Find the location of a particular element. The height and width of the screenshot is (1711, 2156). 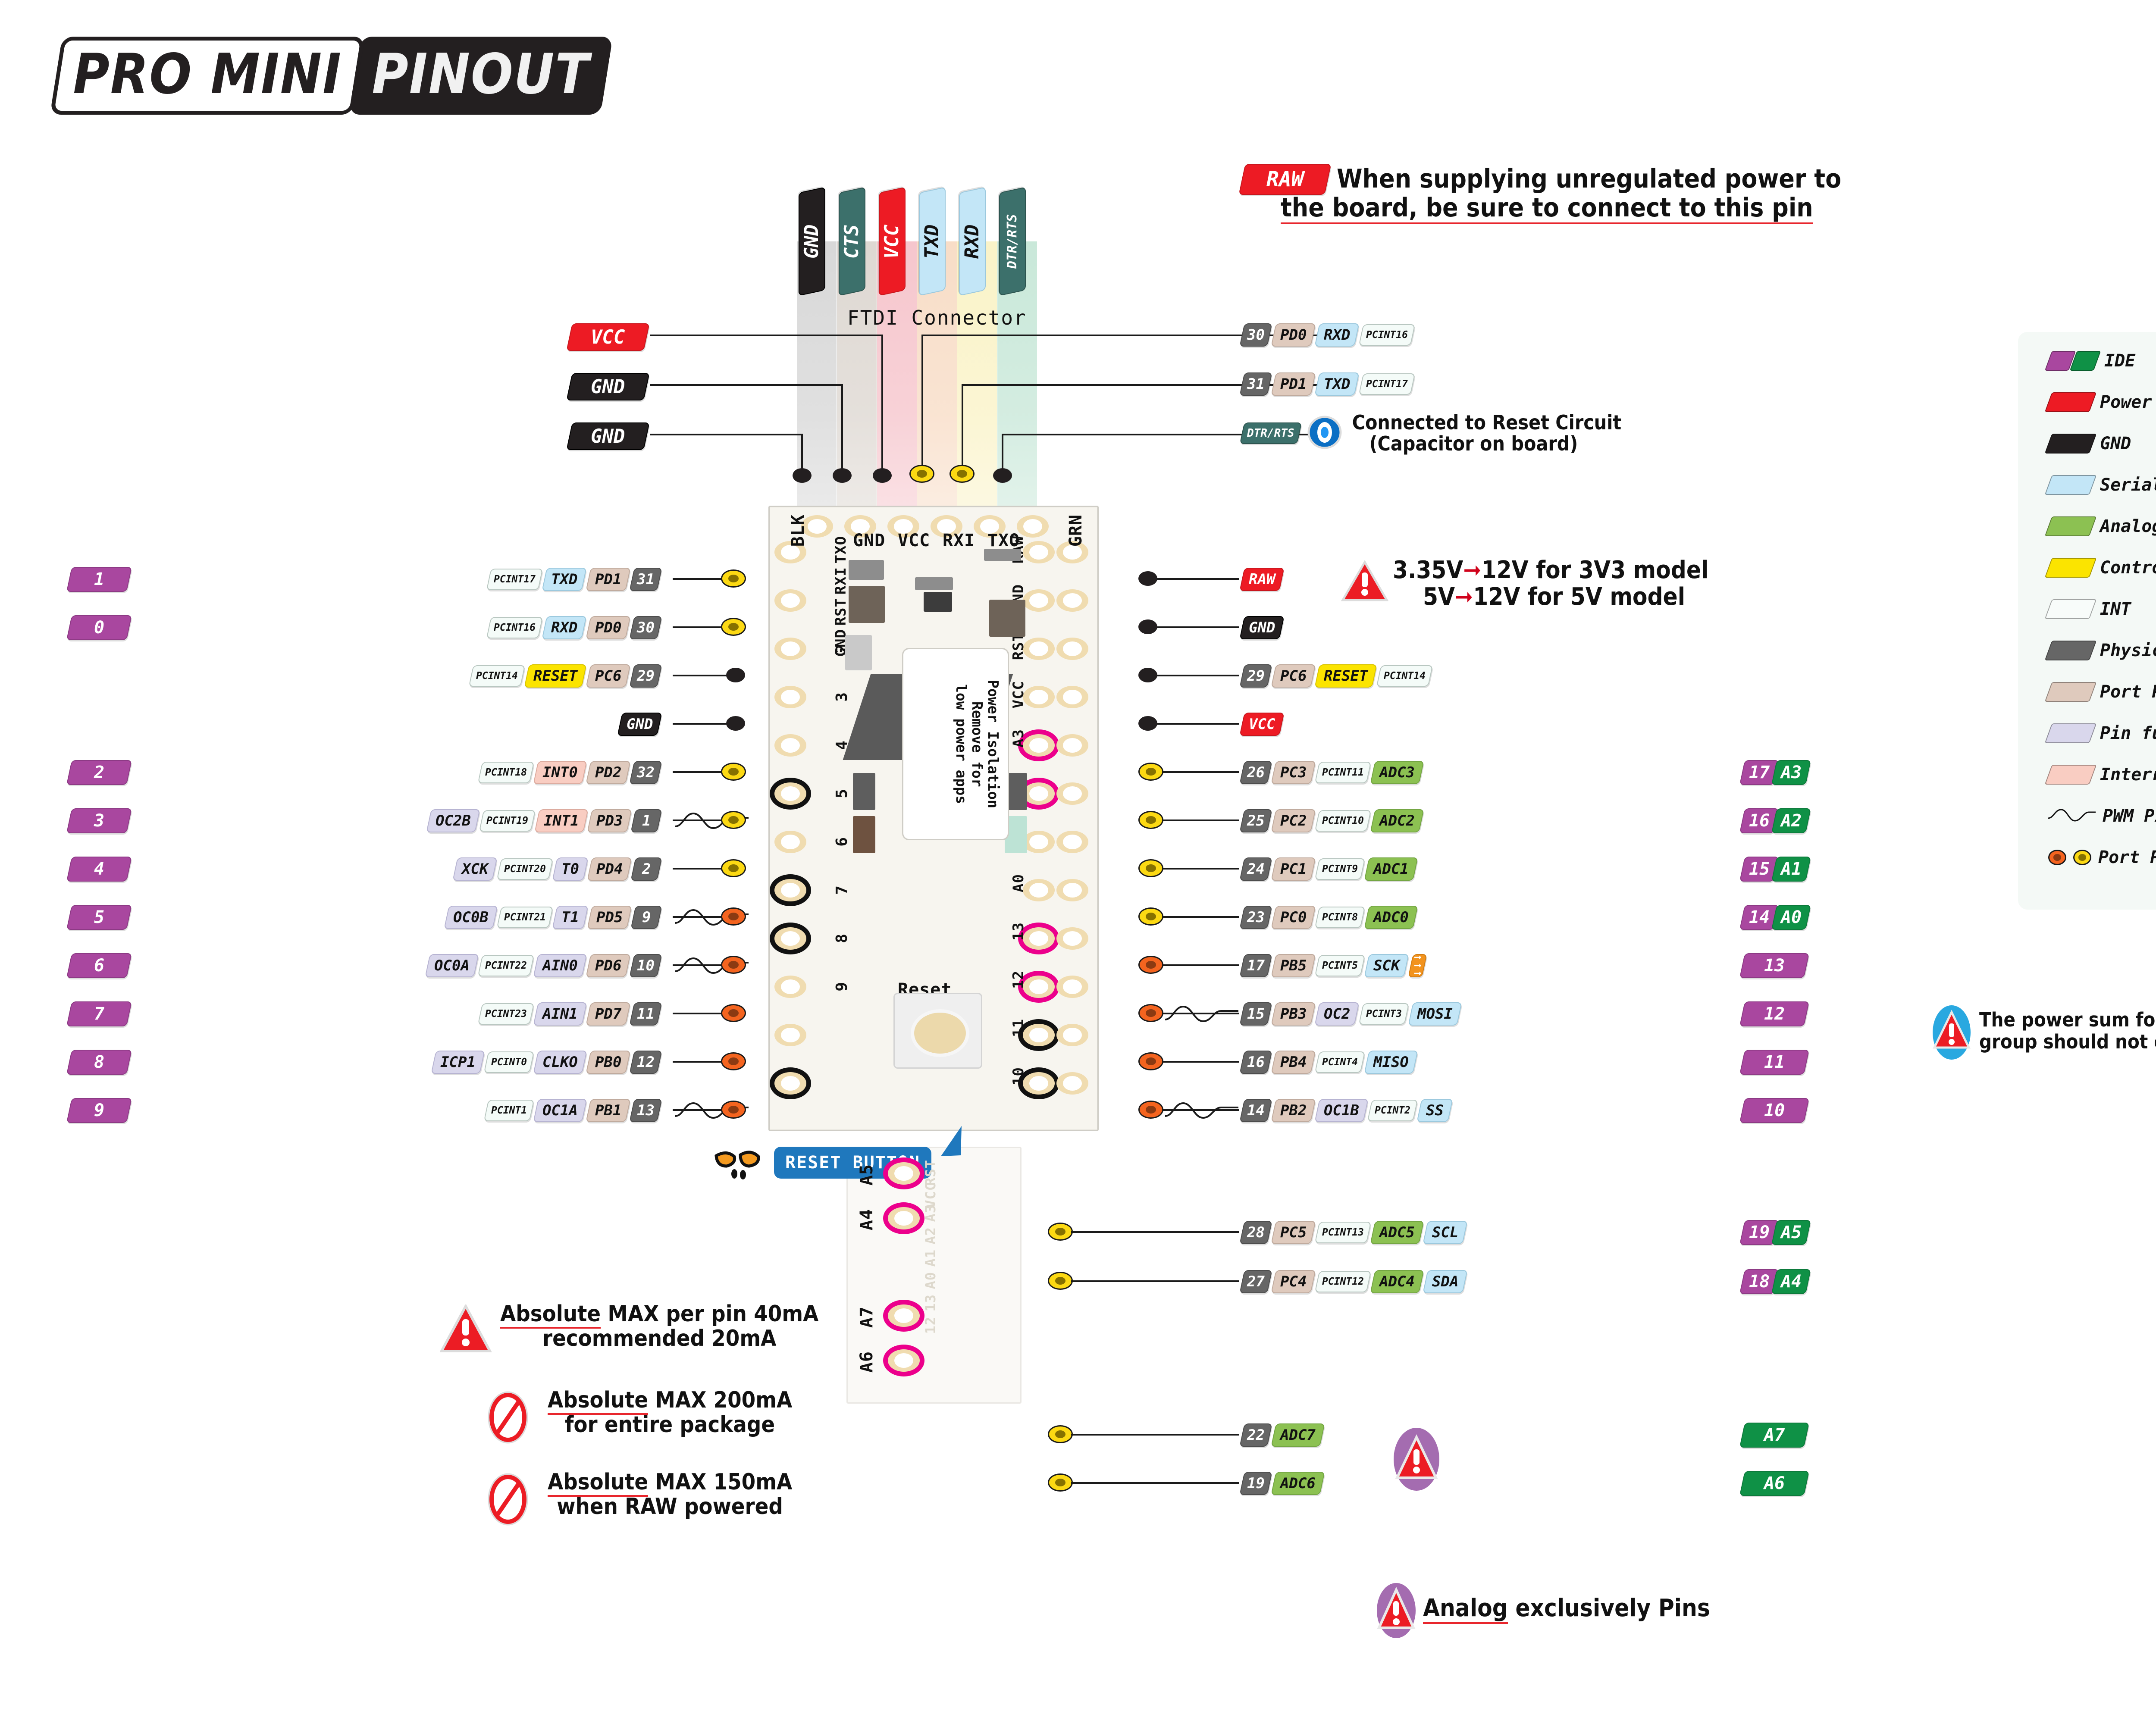

pin-row-right: 23 PC0 PCINT8 ADC0 is located at coordinates (1329, 917).